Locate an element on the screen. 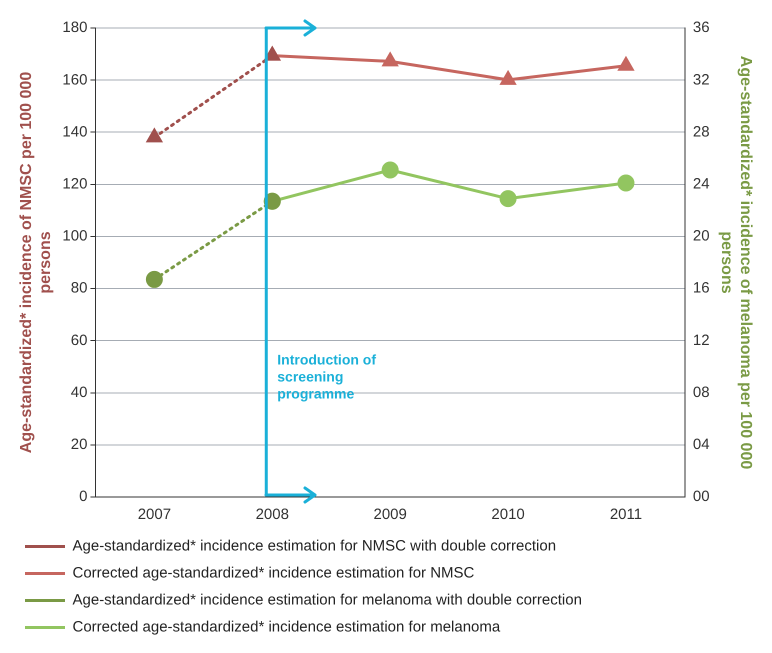  y2-tick-label: 32 is located at coordinates (701, 79).